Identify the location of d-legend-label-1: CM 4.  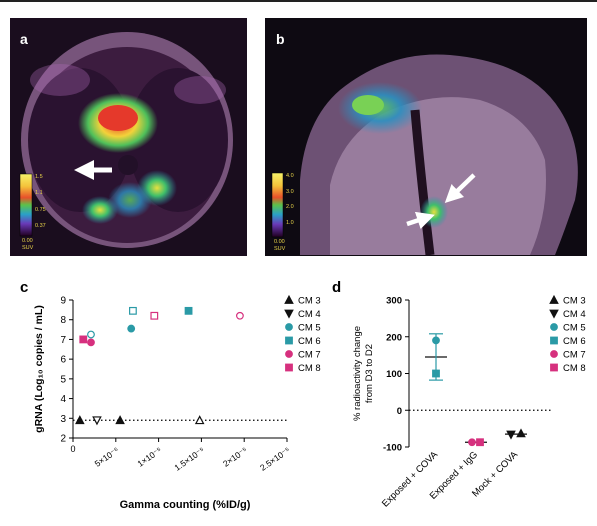
(574, 314).